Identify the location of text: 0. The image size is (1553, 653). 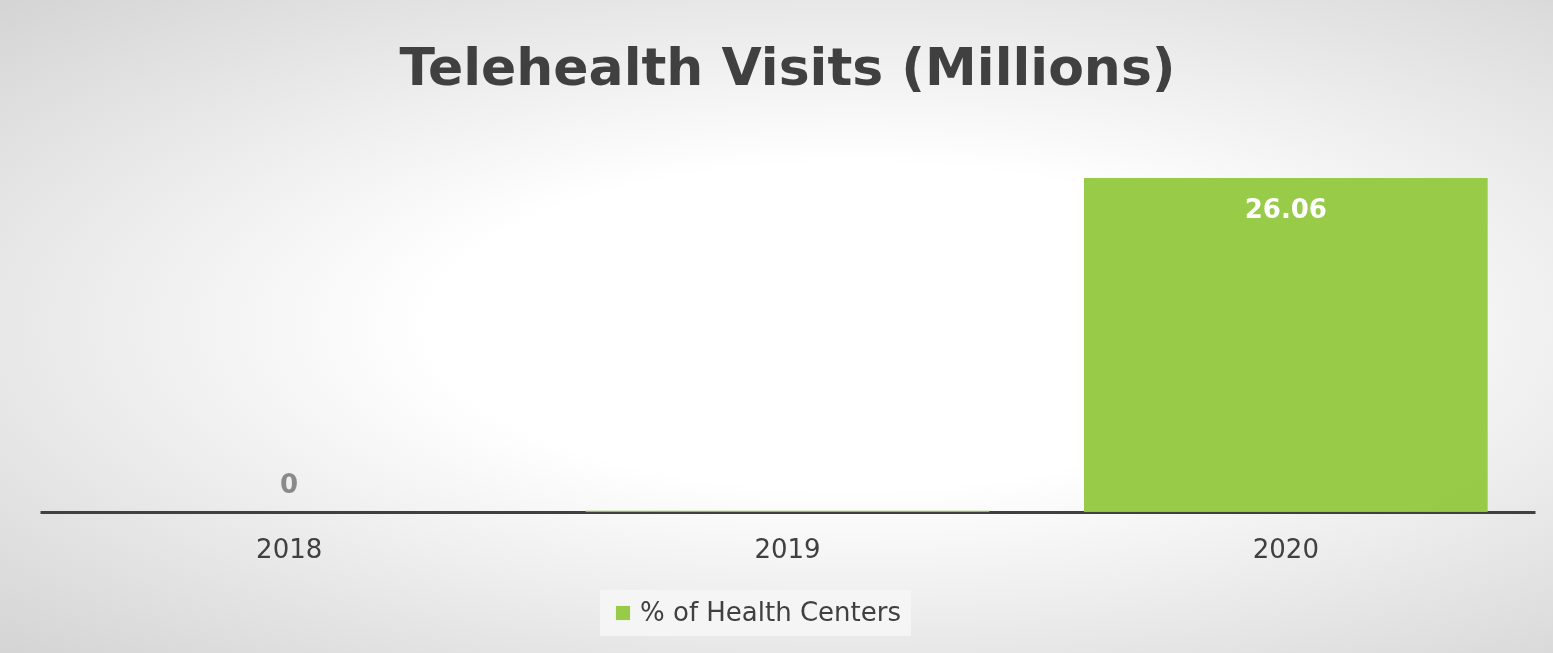
(289, 484).